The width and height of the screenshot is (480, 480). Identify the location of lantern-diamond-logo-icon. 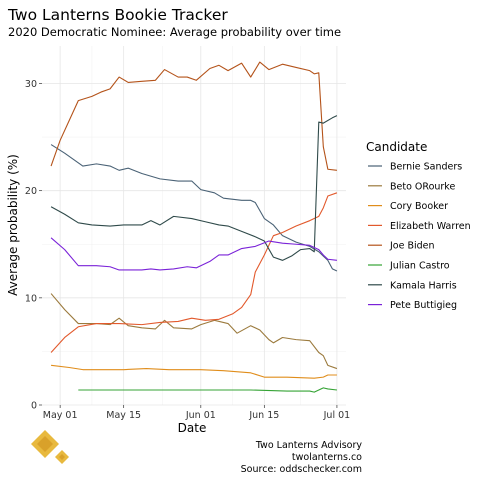
(50, 447).